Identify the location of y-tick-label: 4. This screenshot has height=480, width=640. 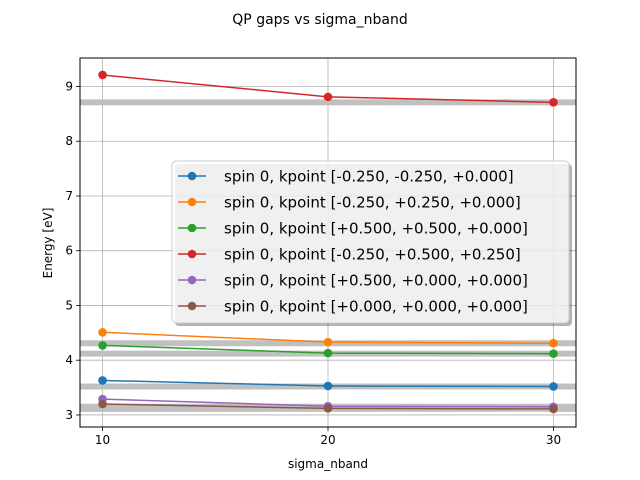
(69, 360).